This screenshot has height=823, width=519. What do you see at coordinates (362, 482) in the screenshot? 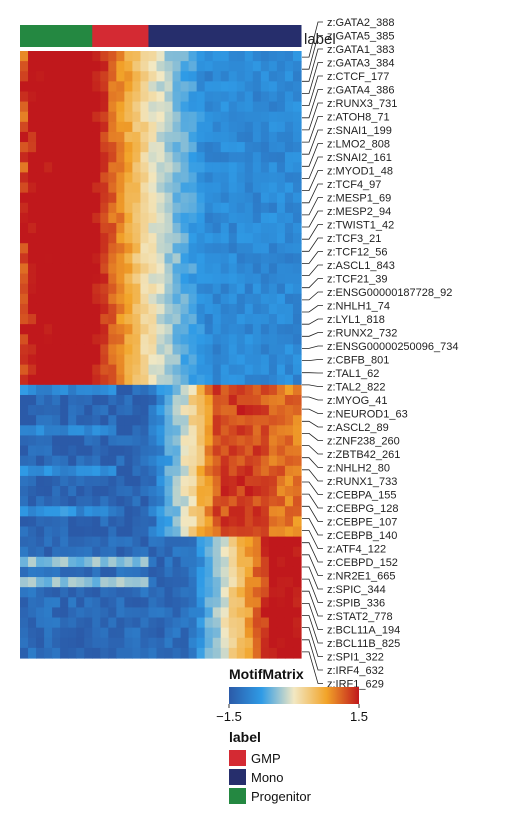
I see `row-label: z:RUNX1_733` at bounding box center [362, 482].